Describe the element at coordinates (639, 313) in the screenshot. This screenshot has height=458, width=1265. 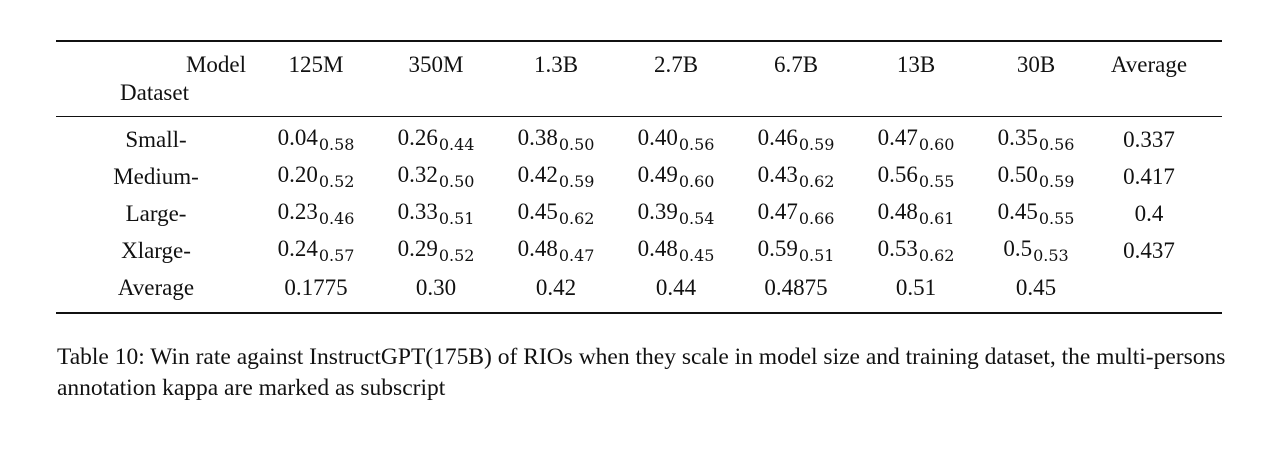
I see `table-bottom-rule` at that location.